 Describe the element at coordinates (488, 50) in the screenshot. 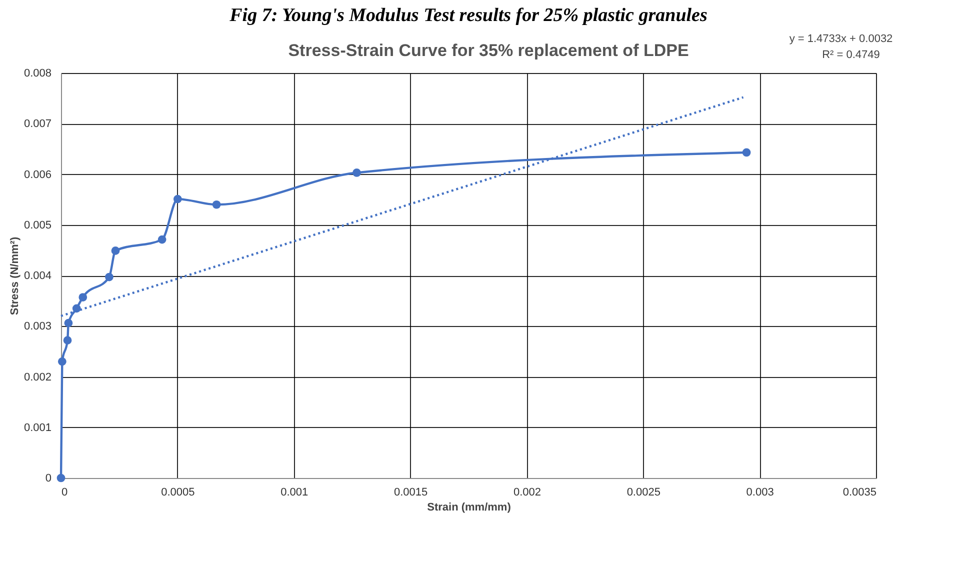

I see `chart-title: Stress-Strain Curve for 35% replacement of LDPE` at that location.